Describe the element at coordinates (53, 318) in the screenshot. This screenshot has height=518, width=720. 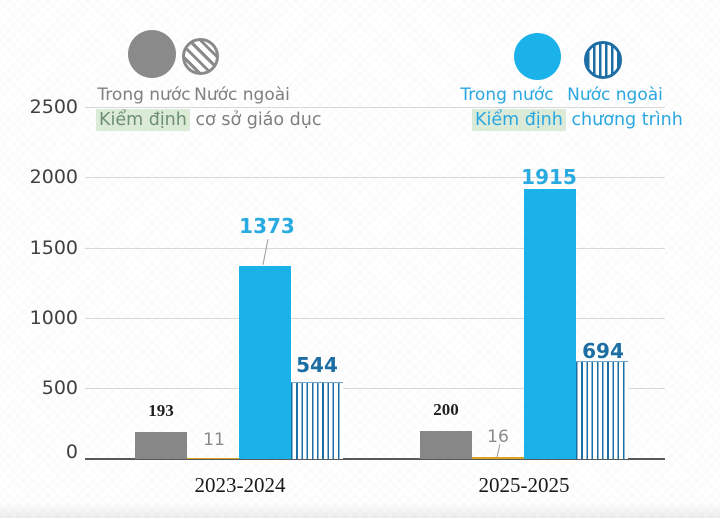
I see `y-tick-1000: 1000` at that location.